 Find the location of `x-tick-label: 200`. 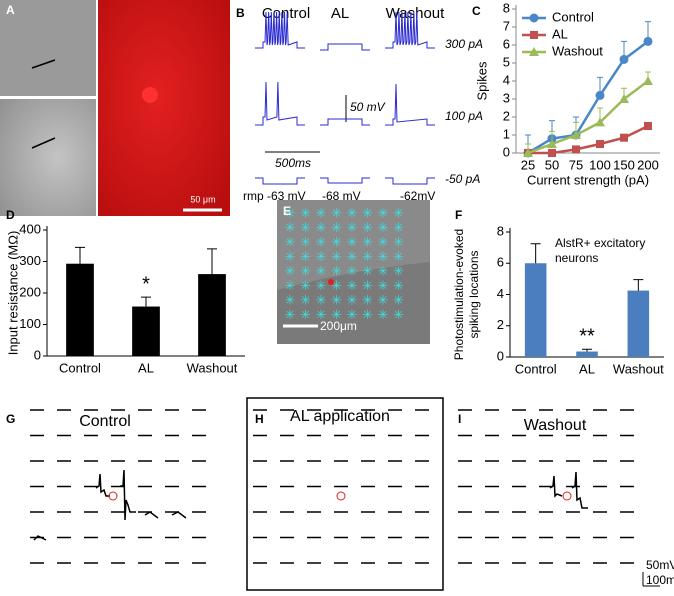

x-tick-label: 200 is located at coordinates (648, 164).